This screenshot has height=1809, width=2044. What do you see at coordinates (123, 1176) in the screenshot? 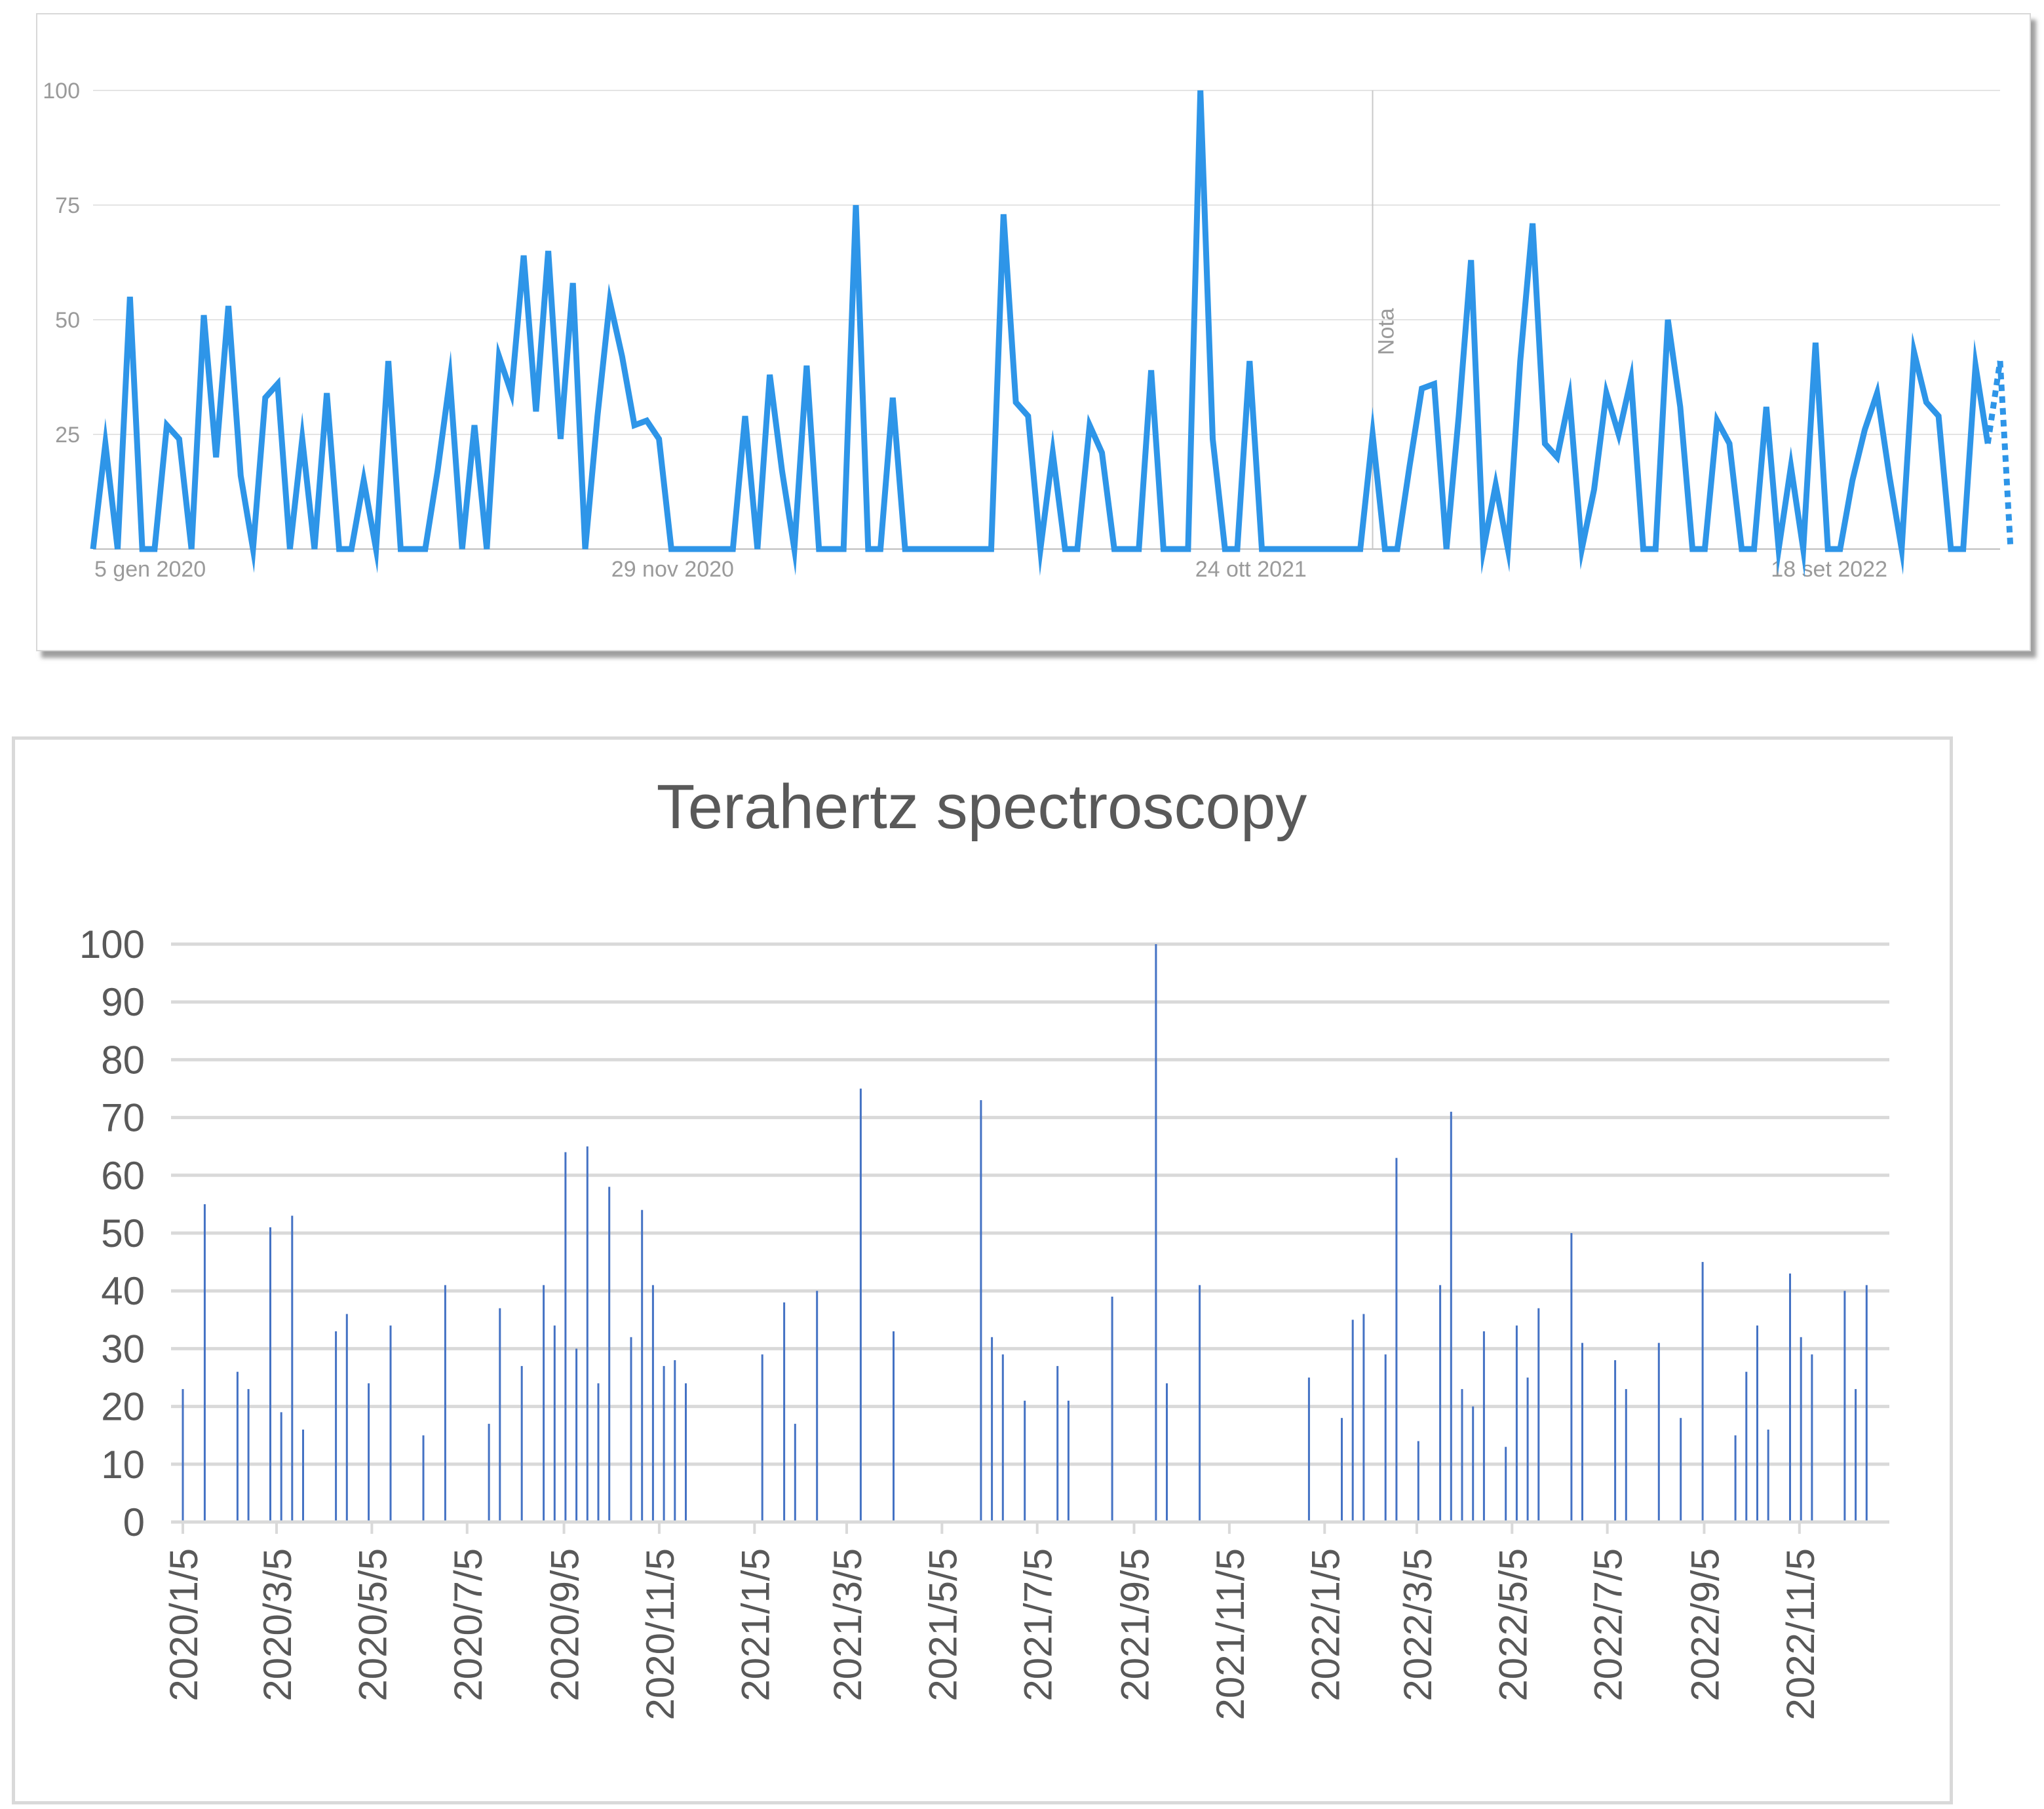
I see `y-tick-label: 60` at bounding box center [123, 1176].